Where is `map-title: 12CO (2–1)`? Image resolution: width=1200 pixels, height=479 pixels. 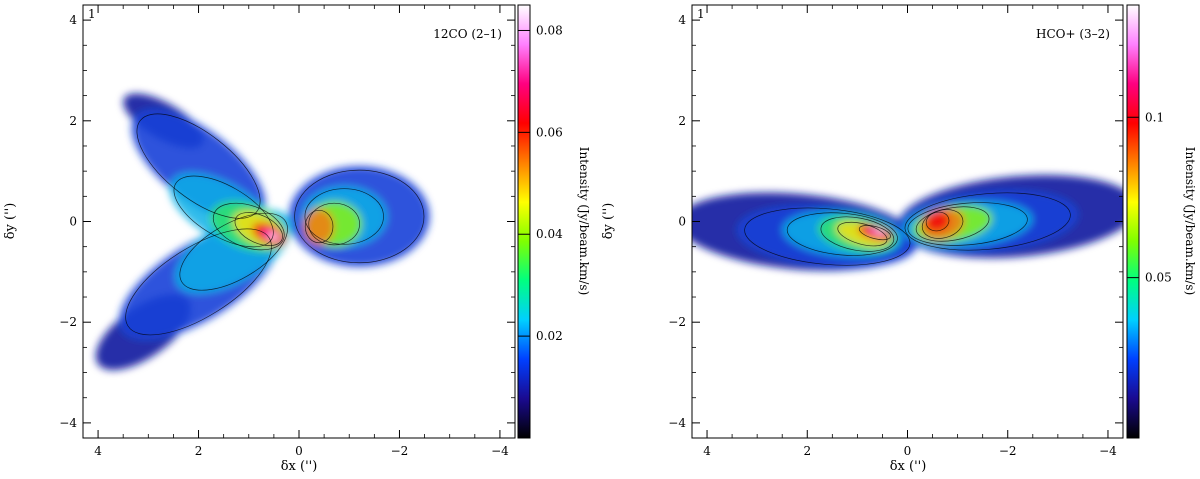 map-title: 12CO (2–1) is located at coordinates (467, 34).